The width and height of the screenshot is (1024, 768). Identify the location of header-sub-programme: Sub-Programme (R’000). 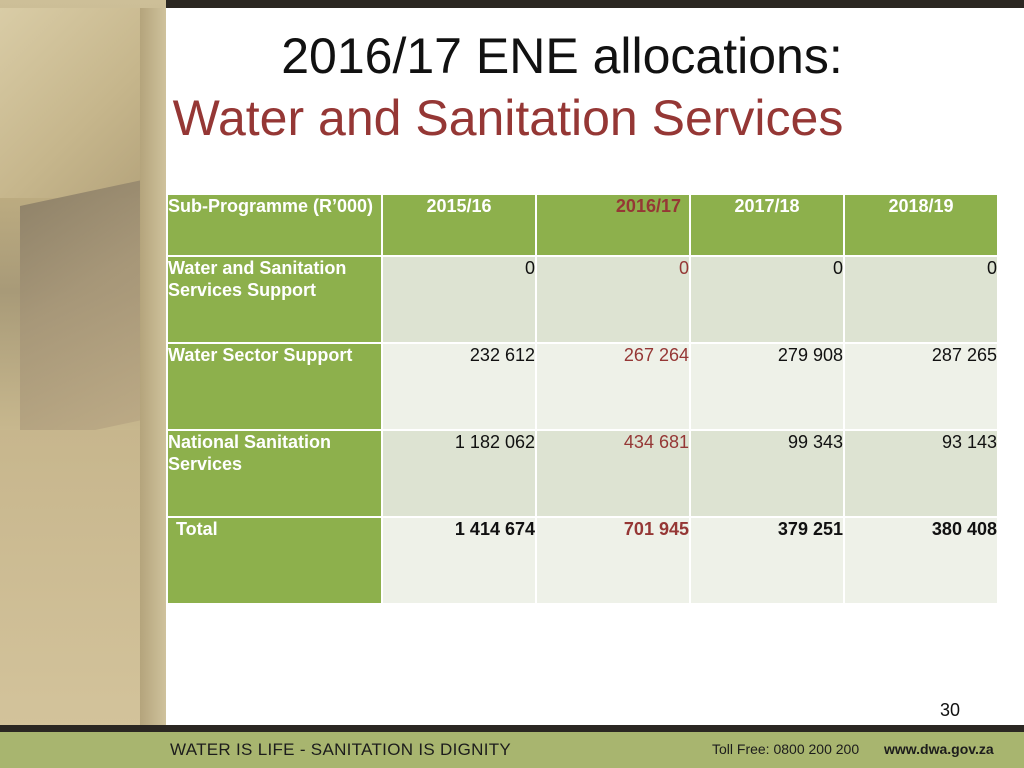
(274, 225).